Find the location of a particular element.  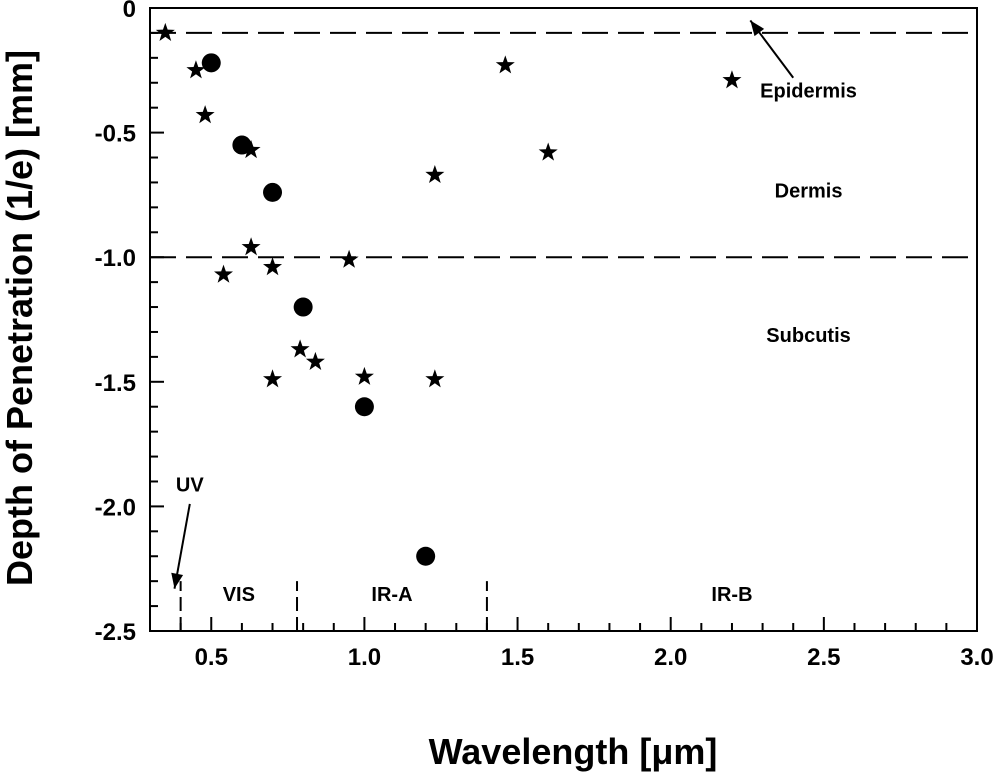

uv-band-label: UV is located at coordinates (190, 485).